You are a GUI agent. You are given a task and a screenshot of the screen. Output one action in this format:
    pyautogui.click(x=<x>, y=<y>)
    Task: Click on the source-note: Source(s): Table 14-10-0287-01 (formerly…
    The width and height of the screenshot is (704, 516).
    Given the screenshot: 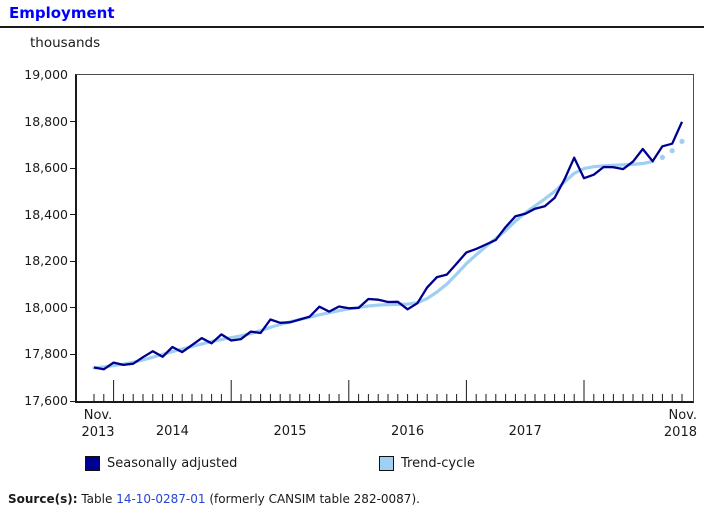 What is the action you would take?
    pyautogui.click(x=214, y=499)
    